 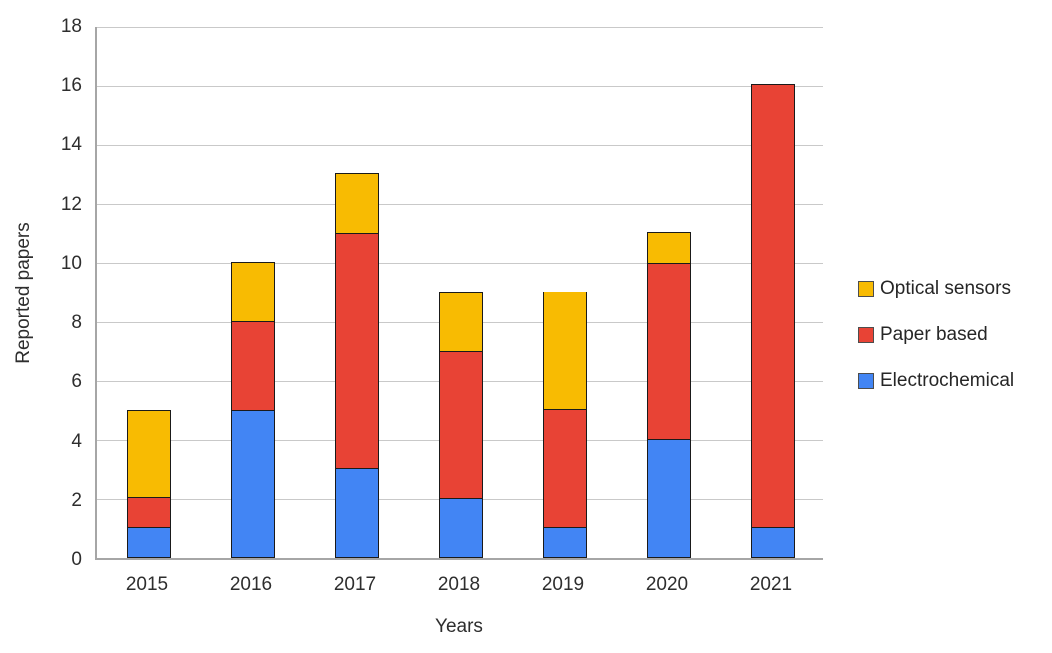 What do you see at coordinates (149, 454) in the screenshot?
I see `bar-segment-2015-optical-sensors` at bounding box center [149, 454].